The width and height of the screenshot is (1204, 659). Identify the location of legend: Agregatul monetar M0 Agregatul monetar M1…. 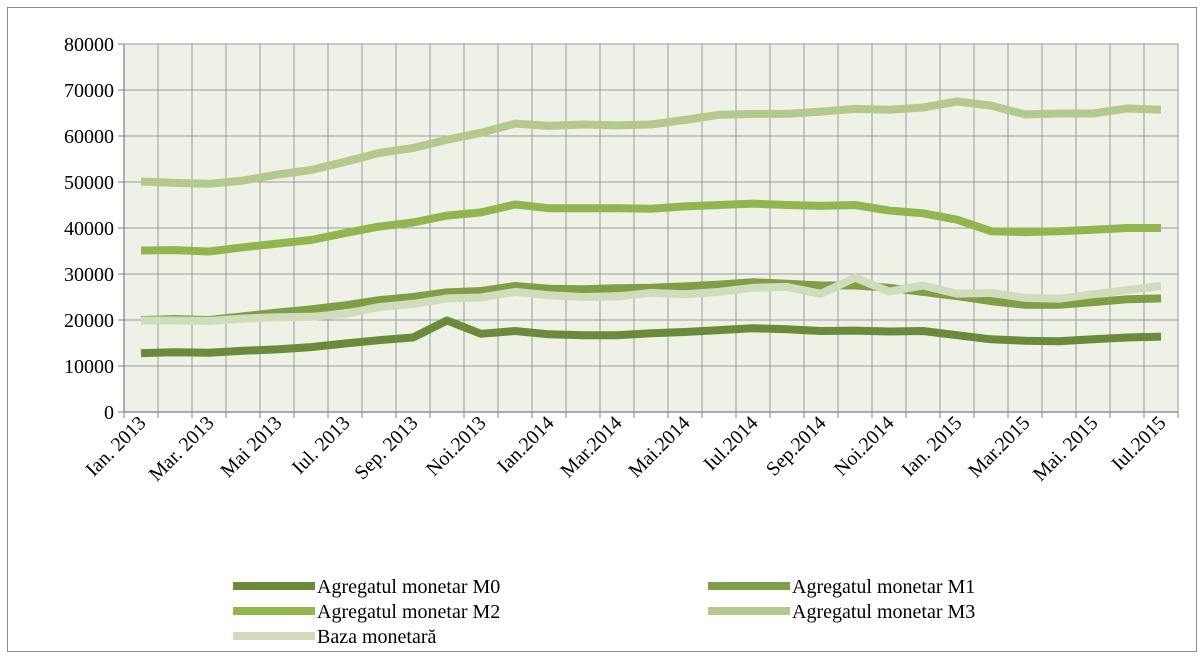
(604, 612).